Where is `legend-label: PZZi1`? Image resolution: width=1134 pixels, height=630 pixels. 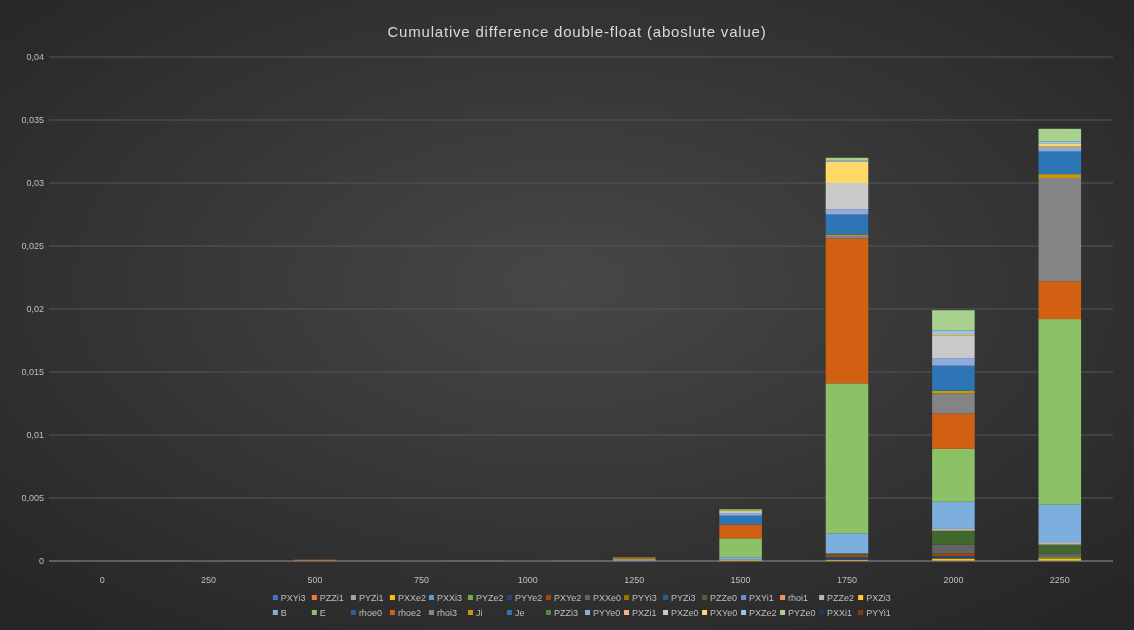
legend-label: PZZi1 is located at coordinates (331, 598).